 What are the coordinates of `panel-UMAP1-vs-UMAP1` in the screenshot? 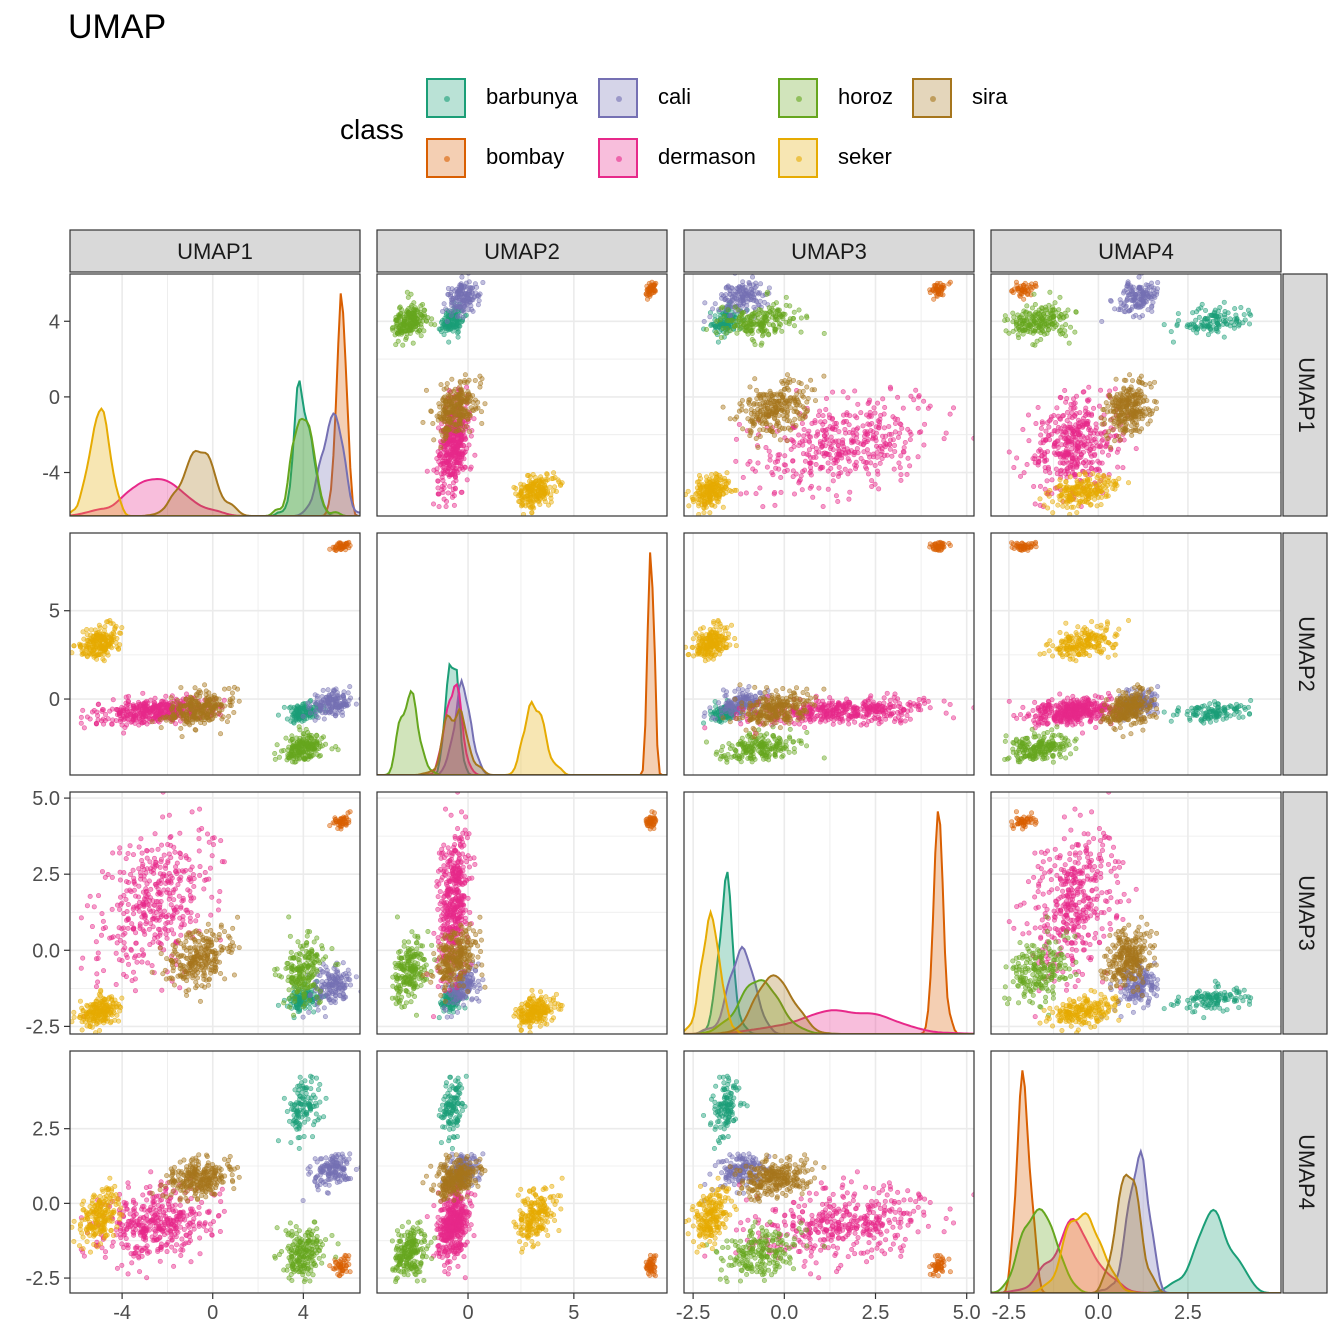 It's located at (215, 395).